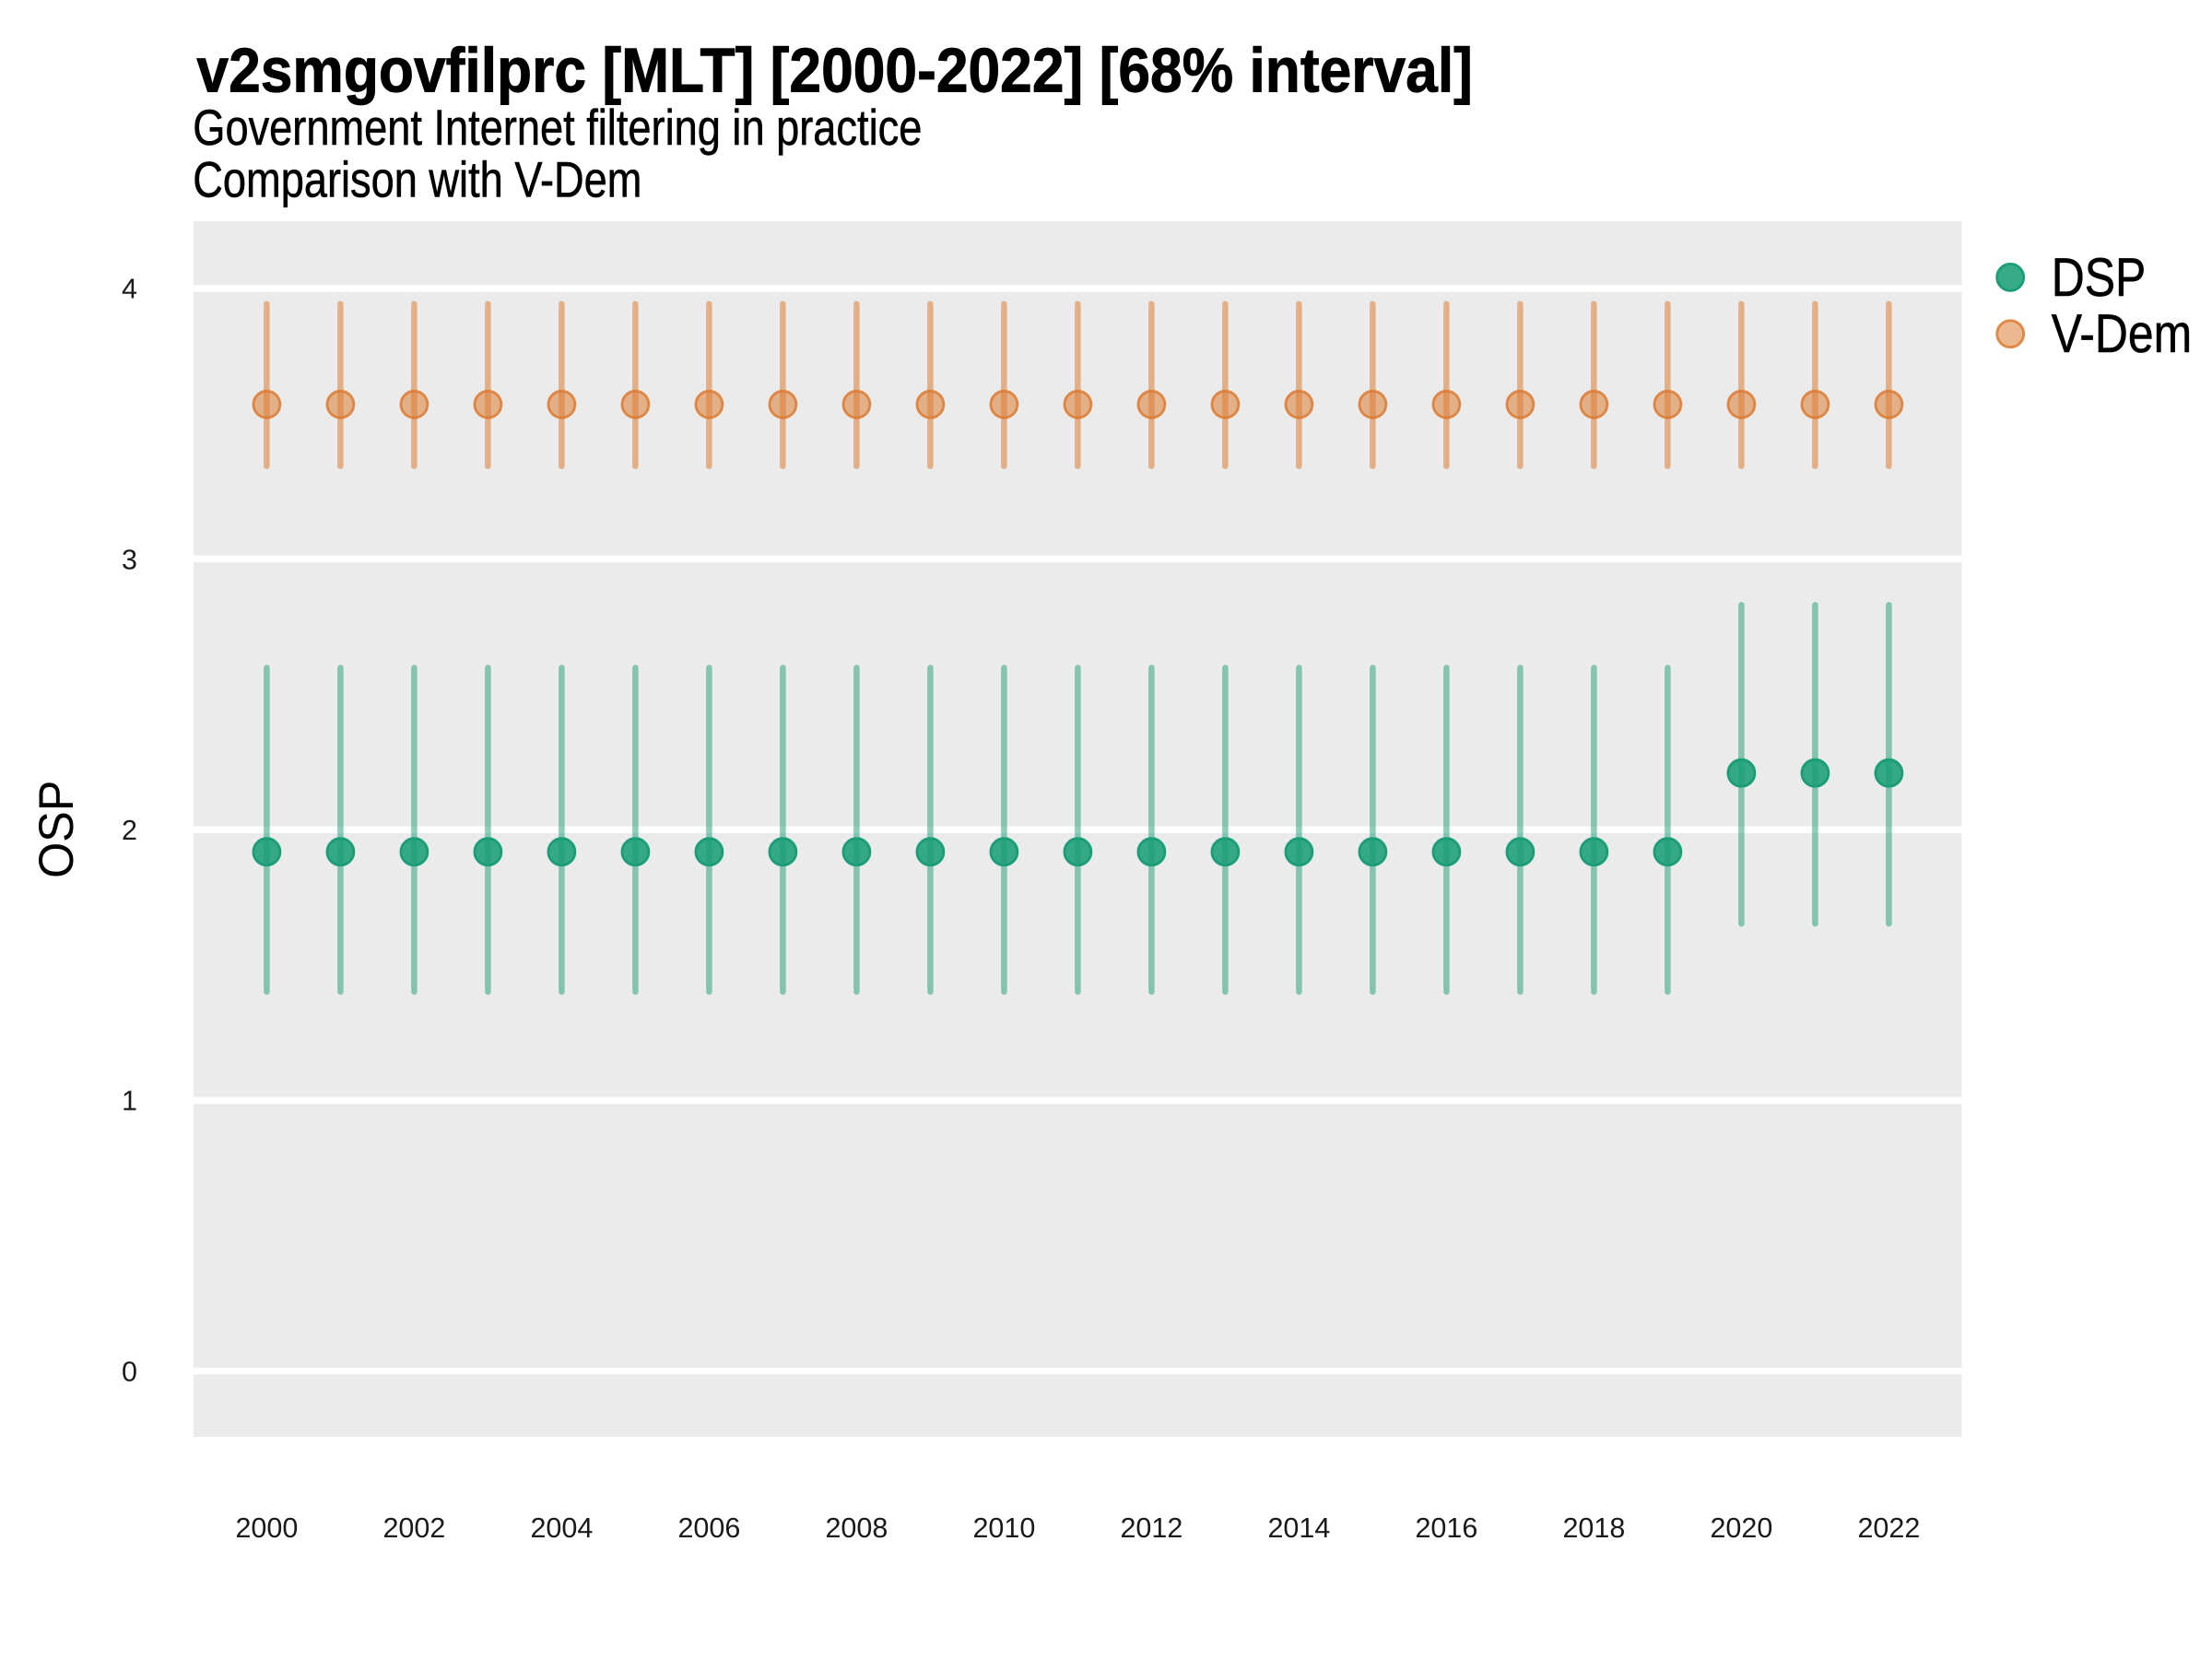 This screenshot has width=2212, height=1659. What do you see at coordinates (1151, 1528) in the screenshot?
I see `svg-text: 2012` at bounding box center [1151, 1528].